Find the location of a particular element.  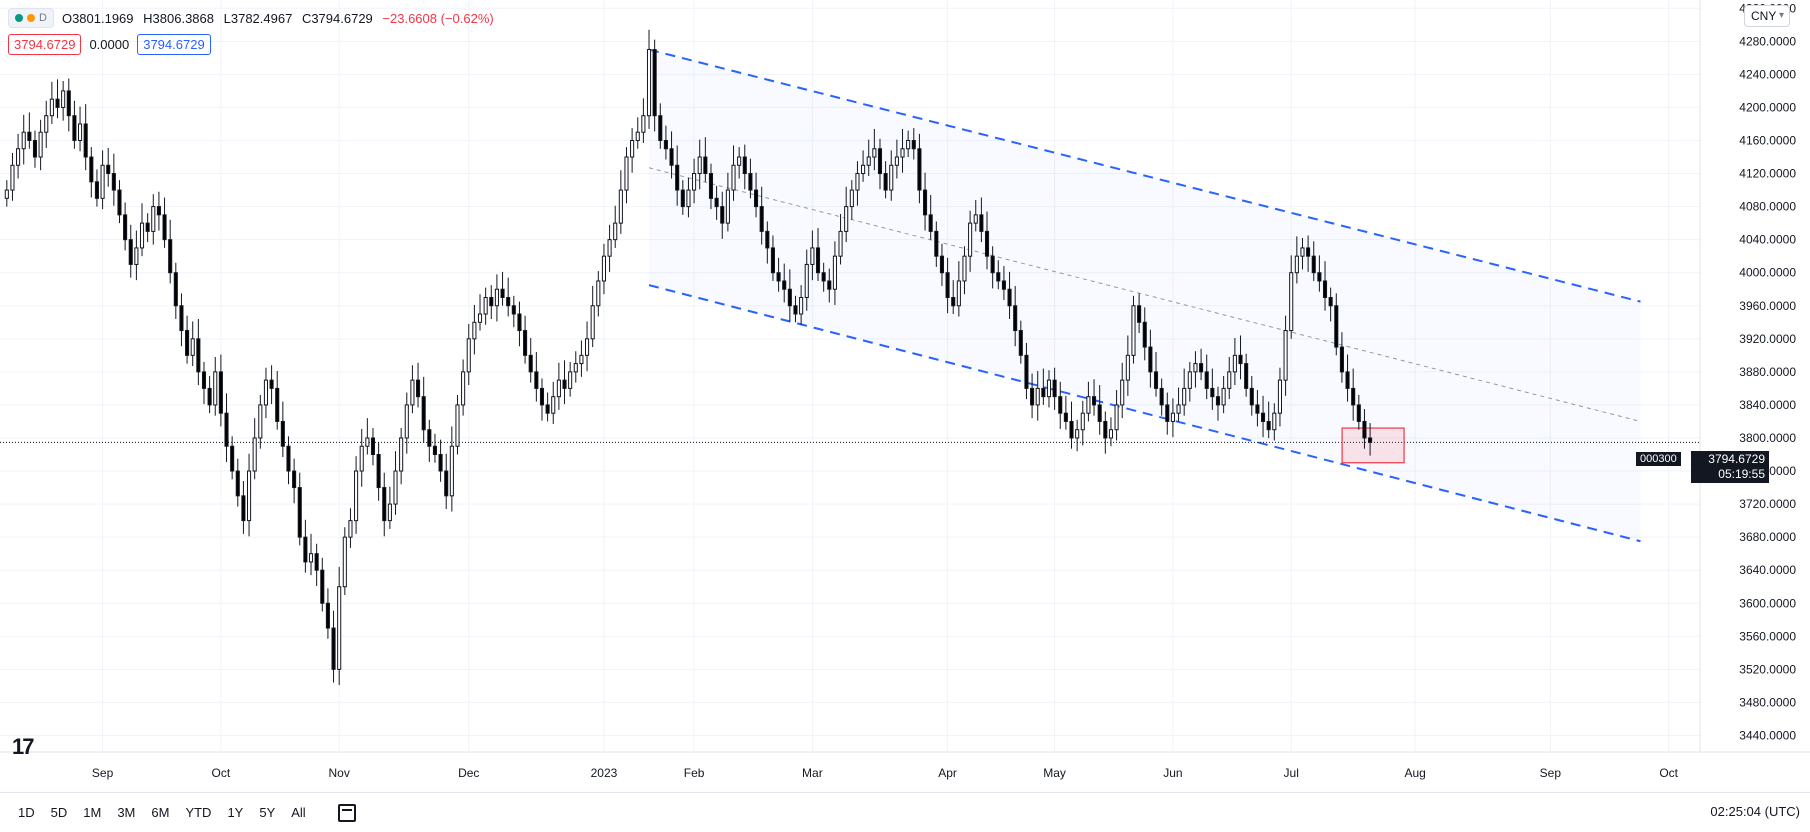

y-tick-label: 3640.0000 is located at coordinates (1767, 570).